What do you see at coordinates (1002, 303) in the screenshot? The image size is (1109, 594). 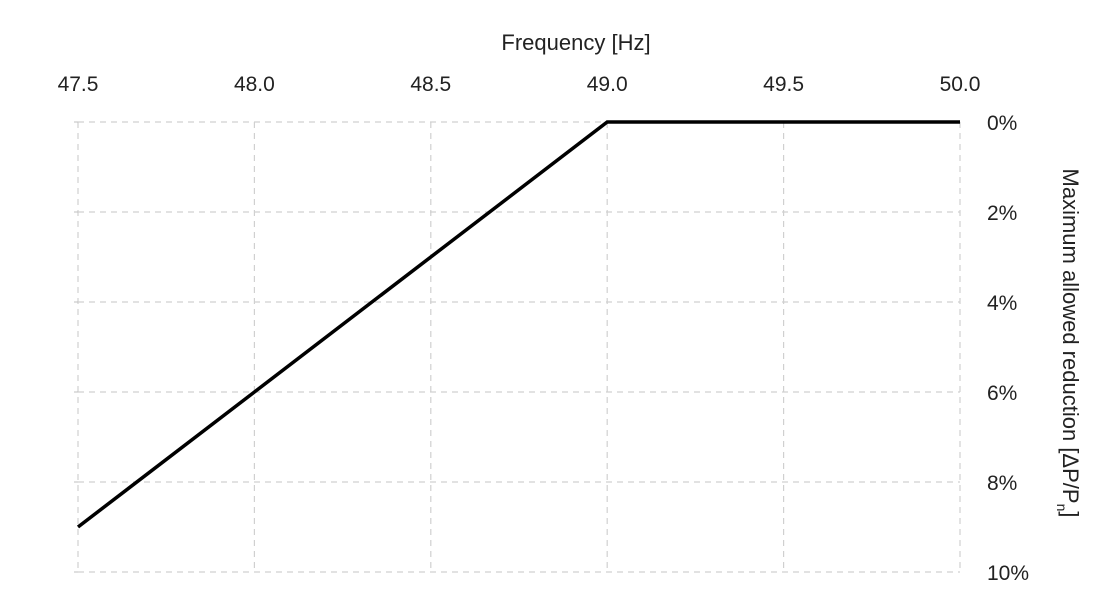 I see `y-tick-label: 4%` at bounding box center [1002, 303].